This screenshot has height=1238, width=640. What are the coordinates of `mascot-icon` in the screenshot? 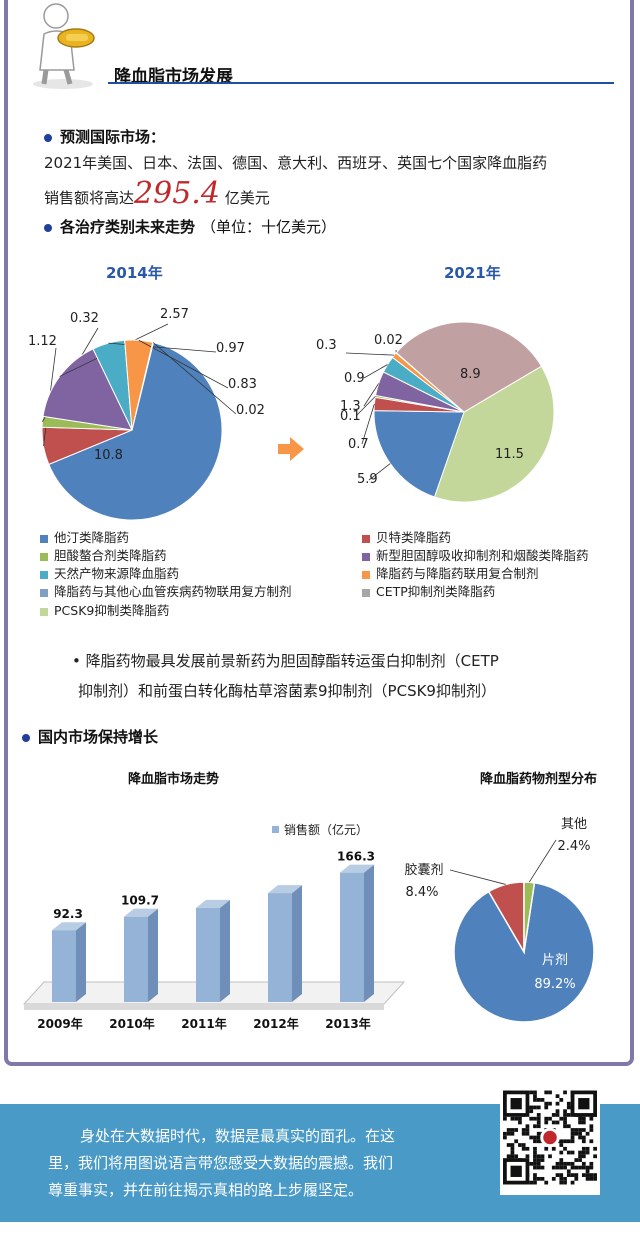 It's located at (64, 46).